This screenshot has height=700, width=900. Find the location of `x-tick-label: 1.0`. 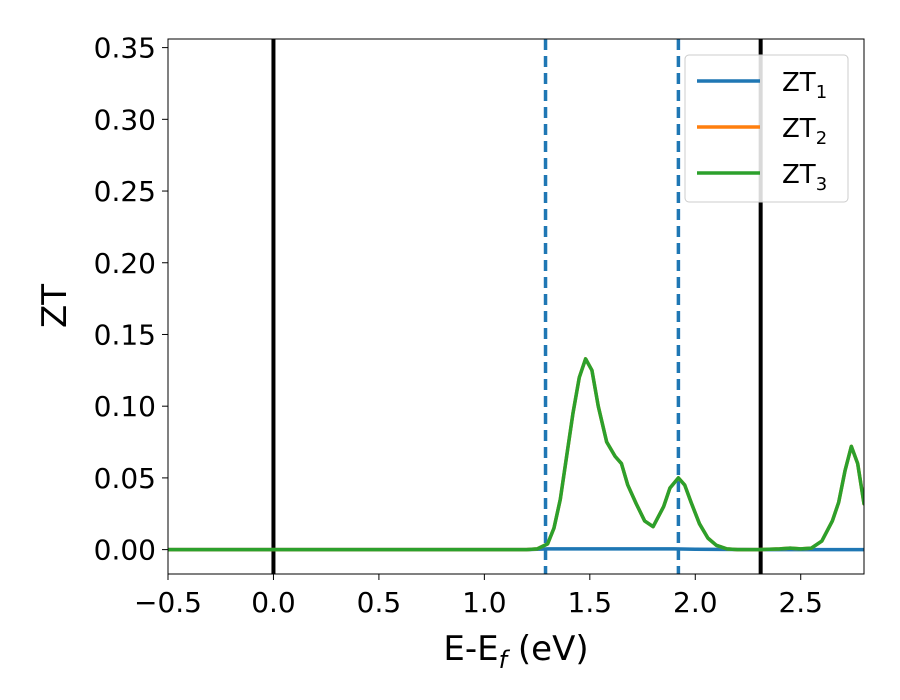

x-tick-label: 1.0 is located at coordinates (484, 602).